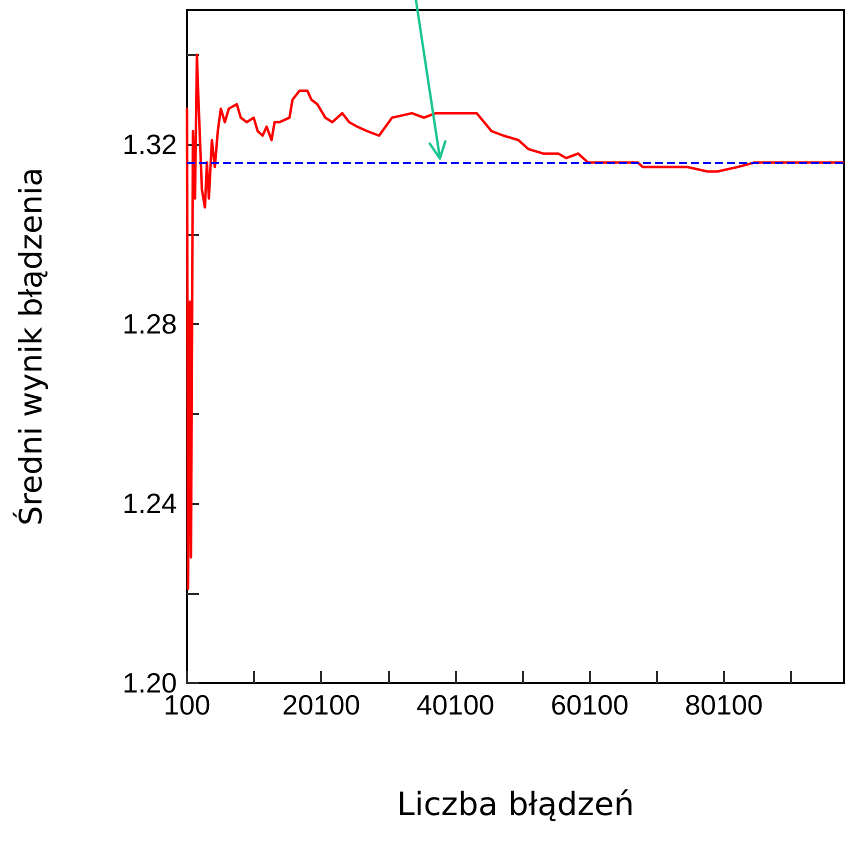 The image size is (846, 841). I want to click on y-tick-label: 1.28, so click(149, 324).